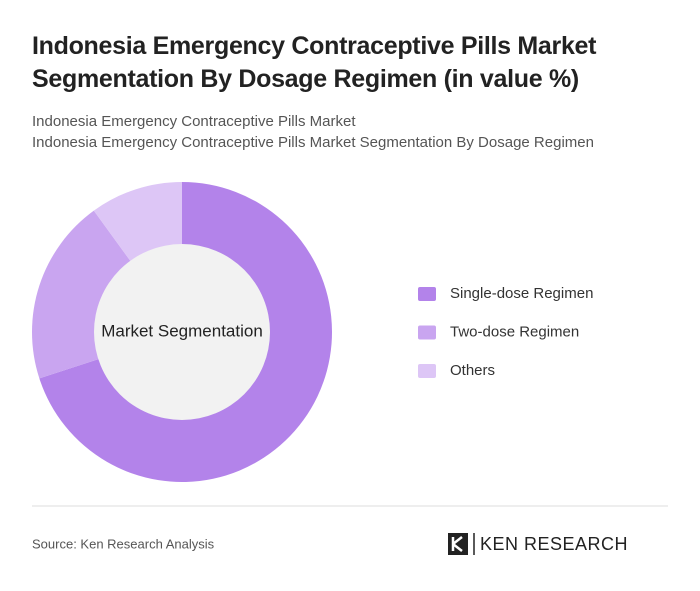  Describe the element at coordinates (514, 331) in the screenshot. I see `legend-label: Two-dose Regimen` at that location.